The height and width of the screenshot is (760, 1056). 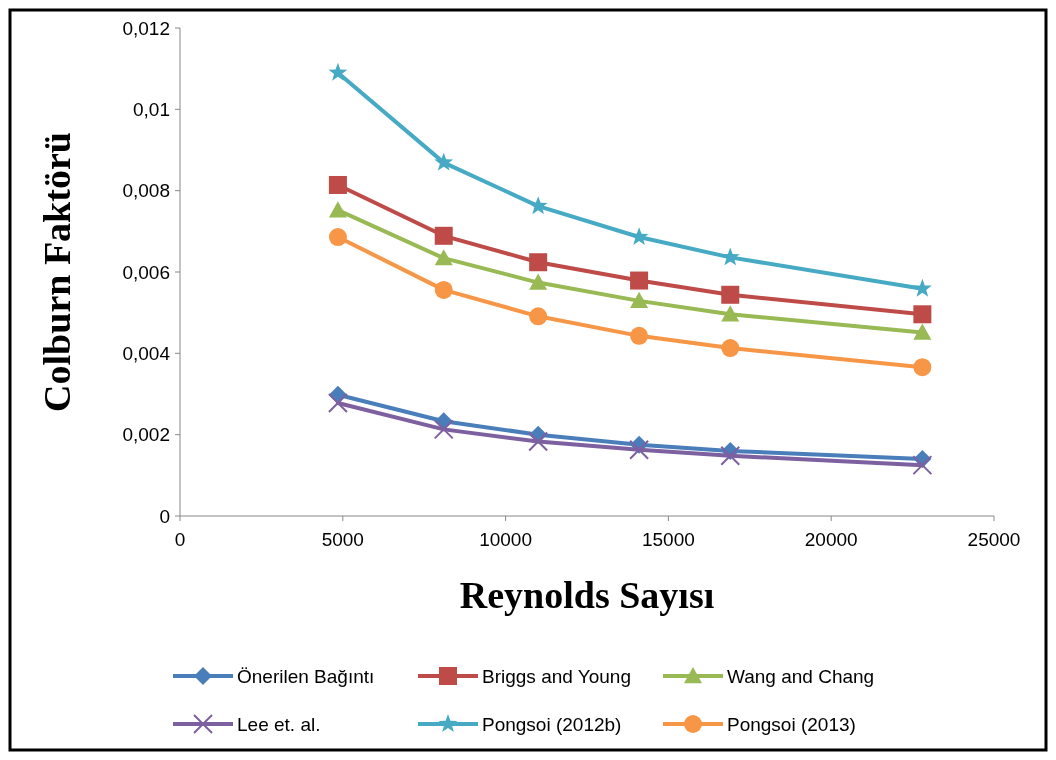 I want to click on y-tick-label: 0,006, so click(x=146, y=272).